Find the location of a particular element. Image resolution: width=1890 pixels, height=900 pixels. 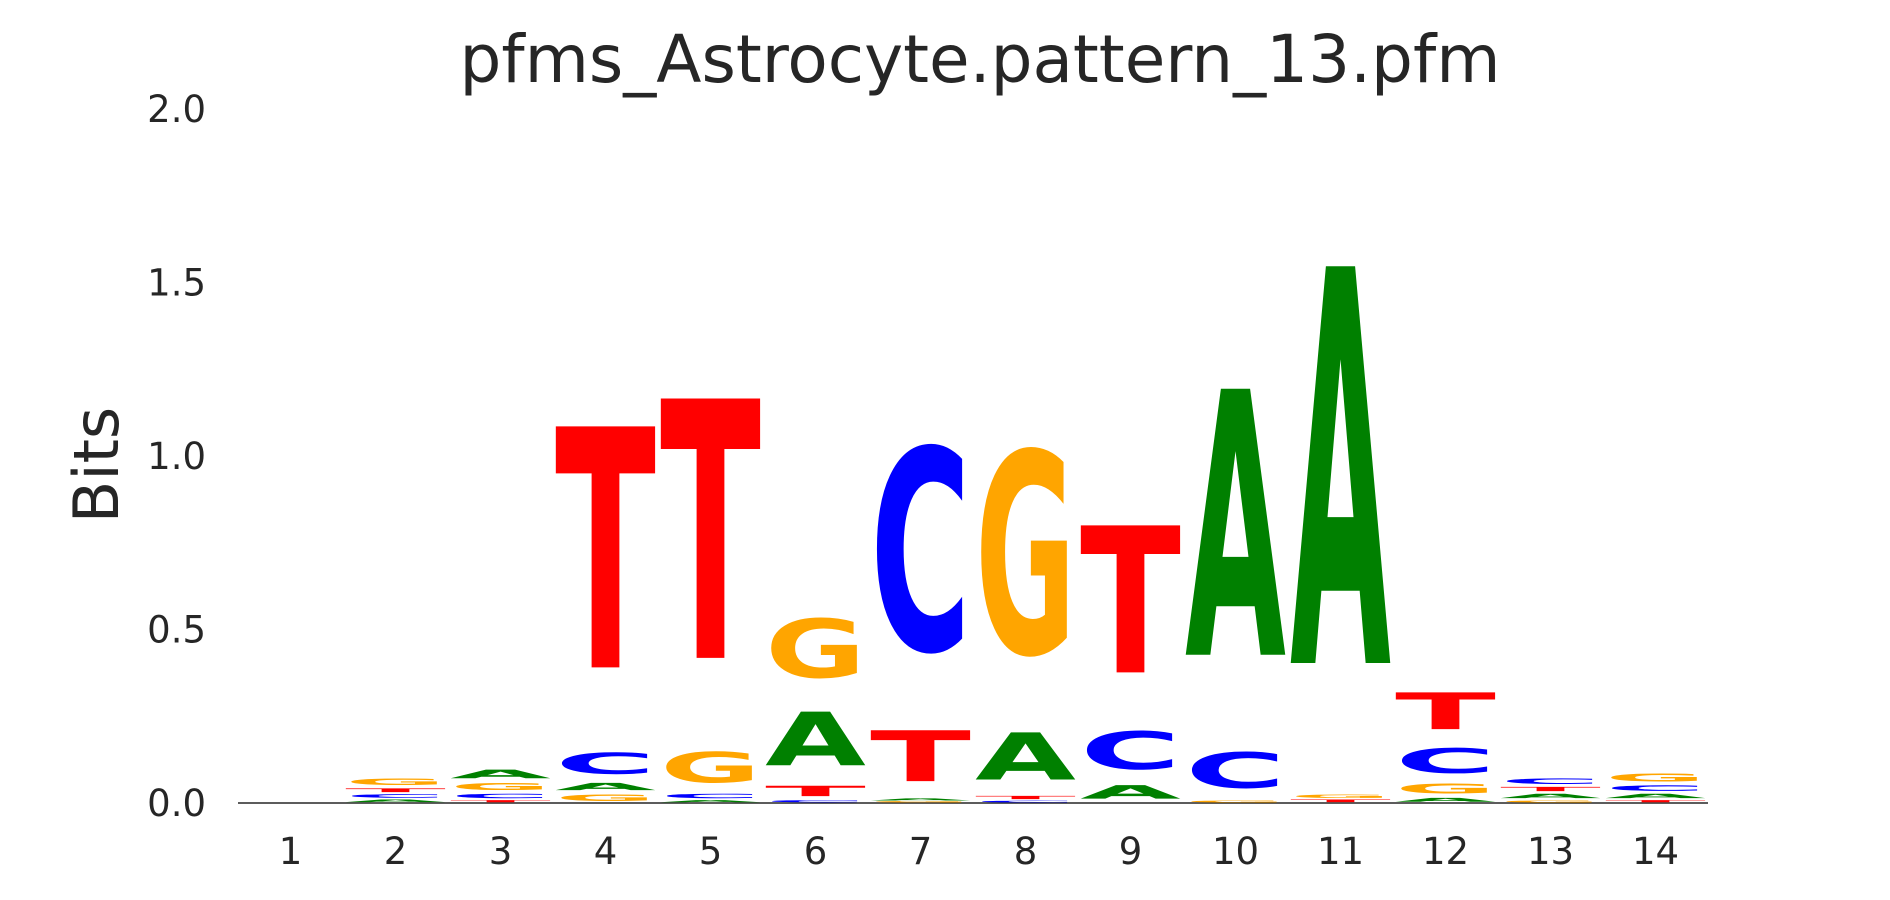

x-tick-label: 10 is located at coordinates (1235, 851).